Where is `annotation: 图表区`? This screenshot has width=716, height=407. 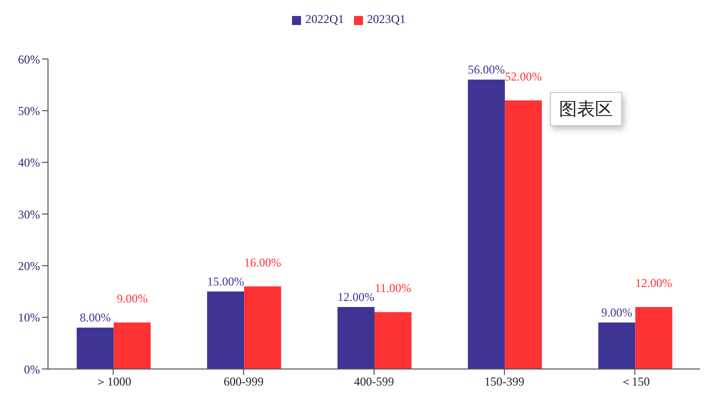 annotation: 图表区 is located at coordinates (586, 109).